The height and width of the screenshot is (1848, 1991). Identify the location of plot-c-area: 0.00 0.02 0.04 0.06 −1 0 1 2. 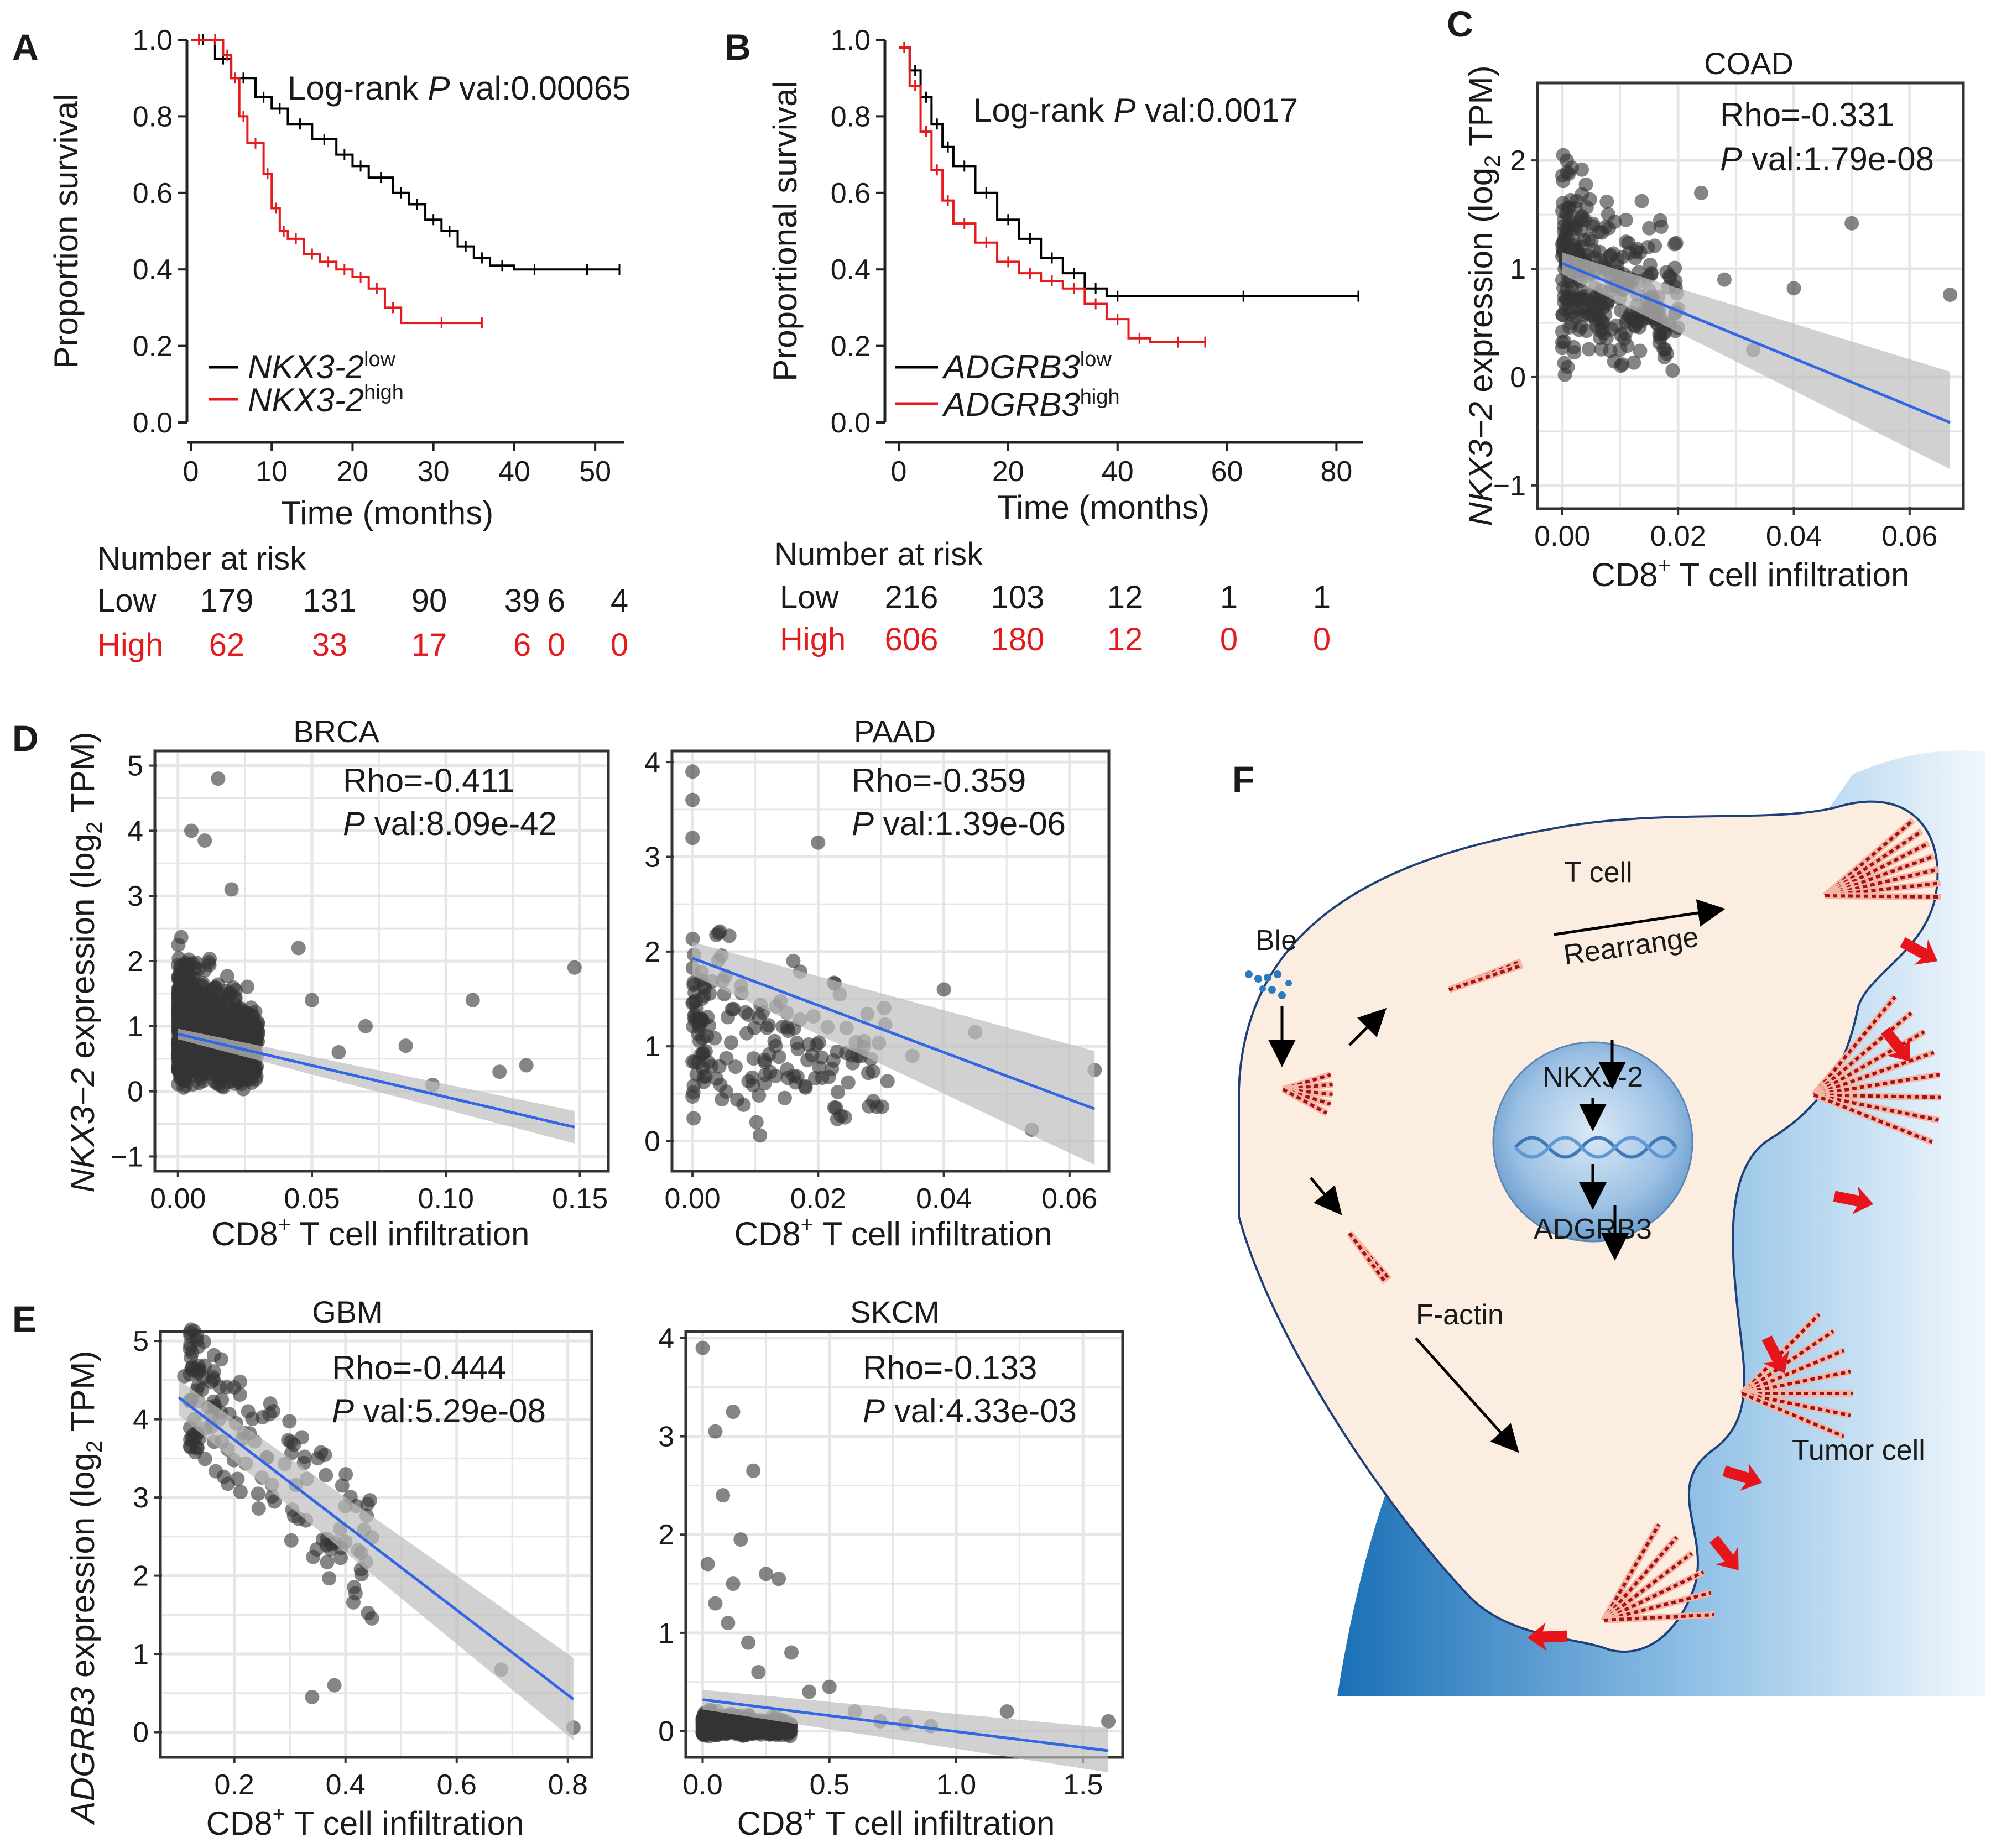
(1727, 318).